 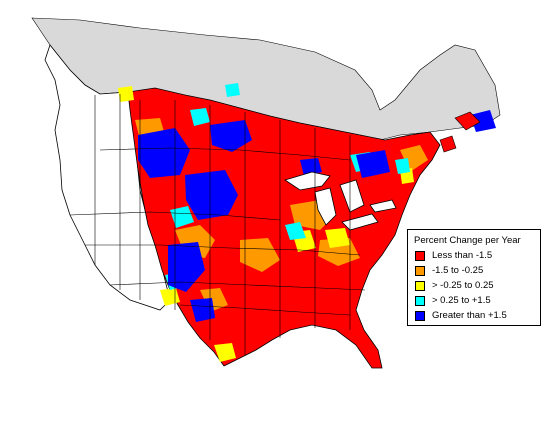 I want to click on legend-label: Less than -1.5, so click(x=462, y=255).